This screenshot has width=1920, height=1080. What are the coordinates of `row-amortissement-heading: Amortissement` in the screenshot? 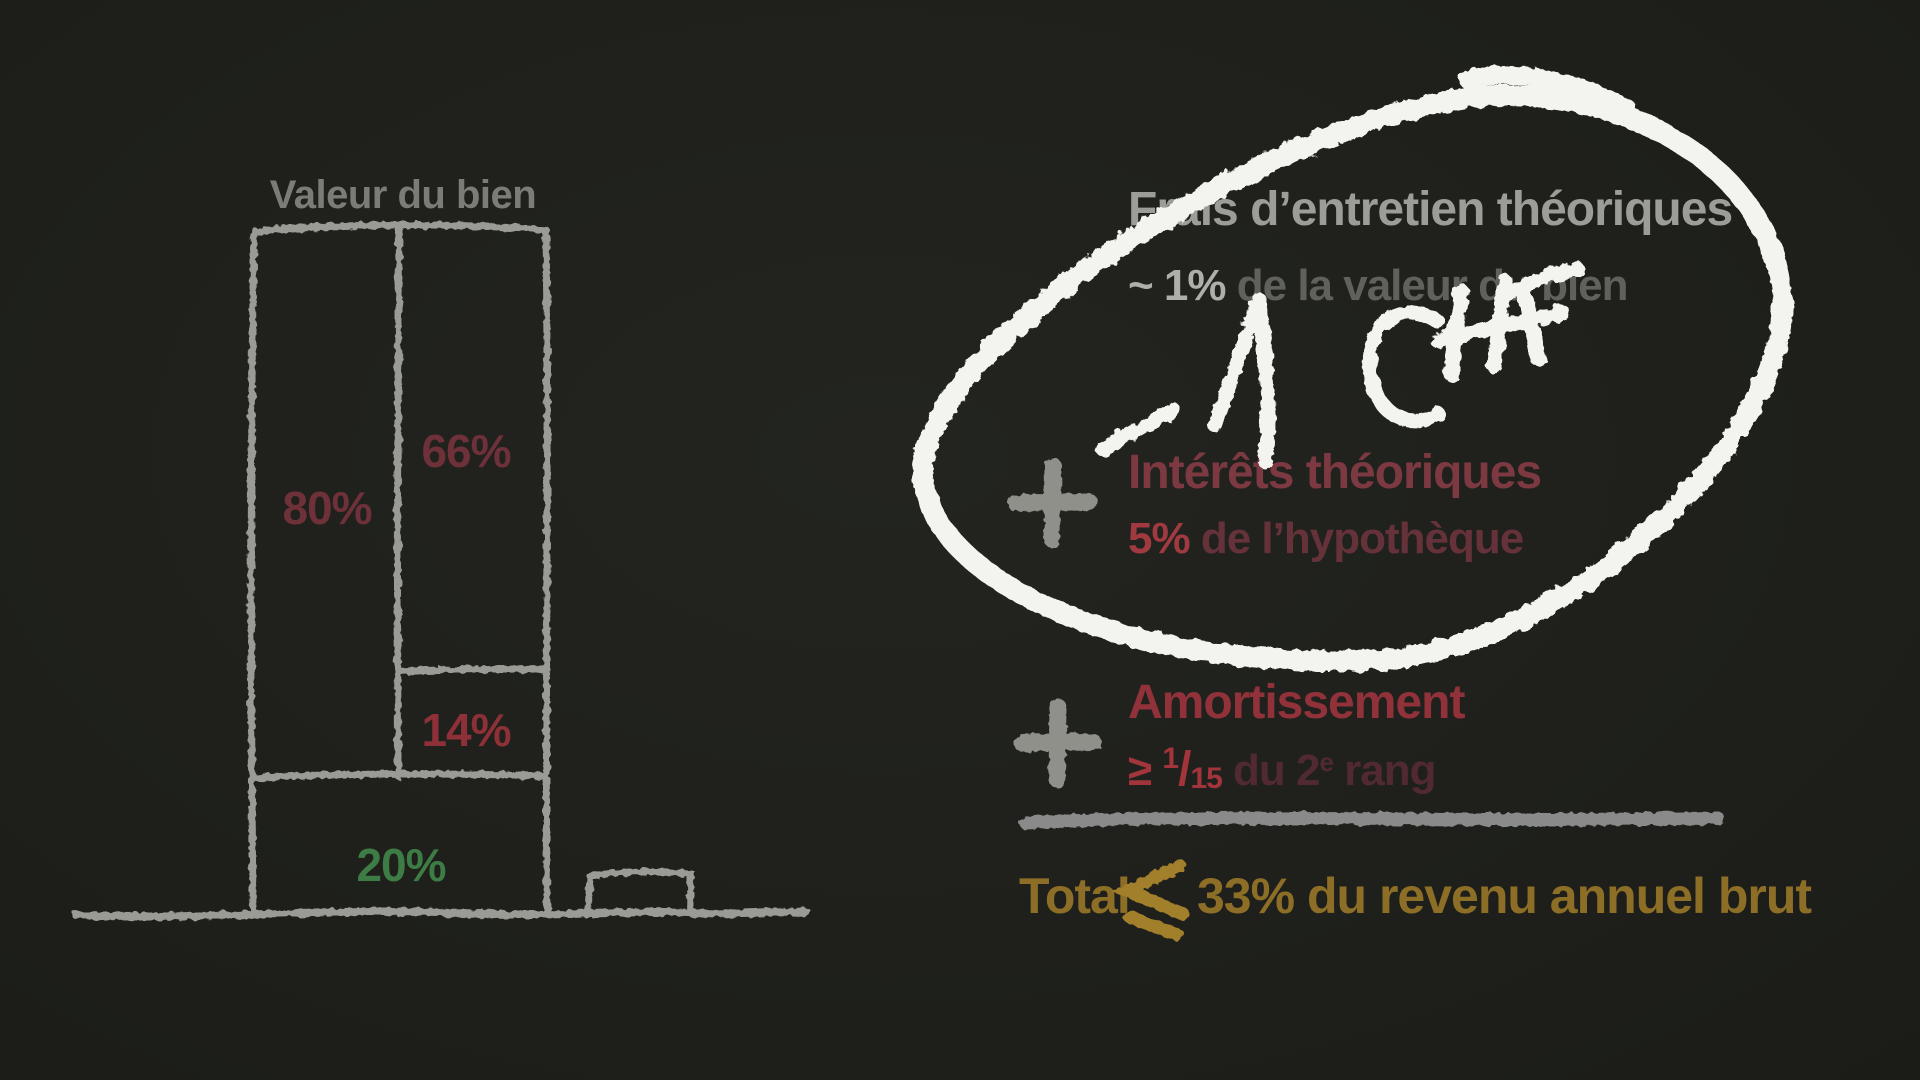 It's located at (1296, 702).